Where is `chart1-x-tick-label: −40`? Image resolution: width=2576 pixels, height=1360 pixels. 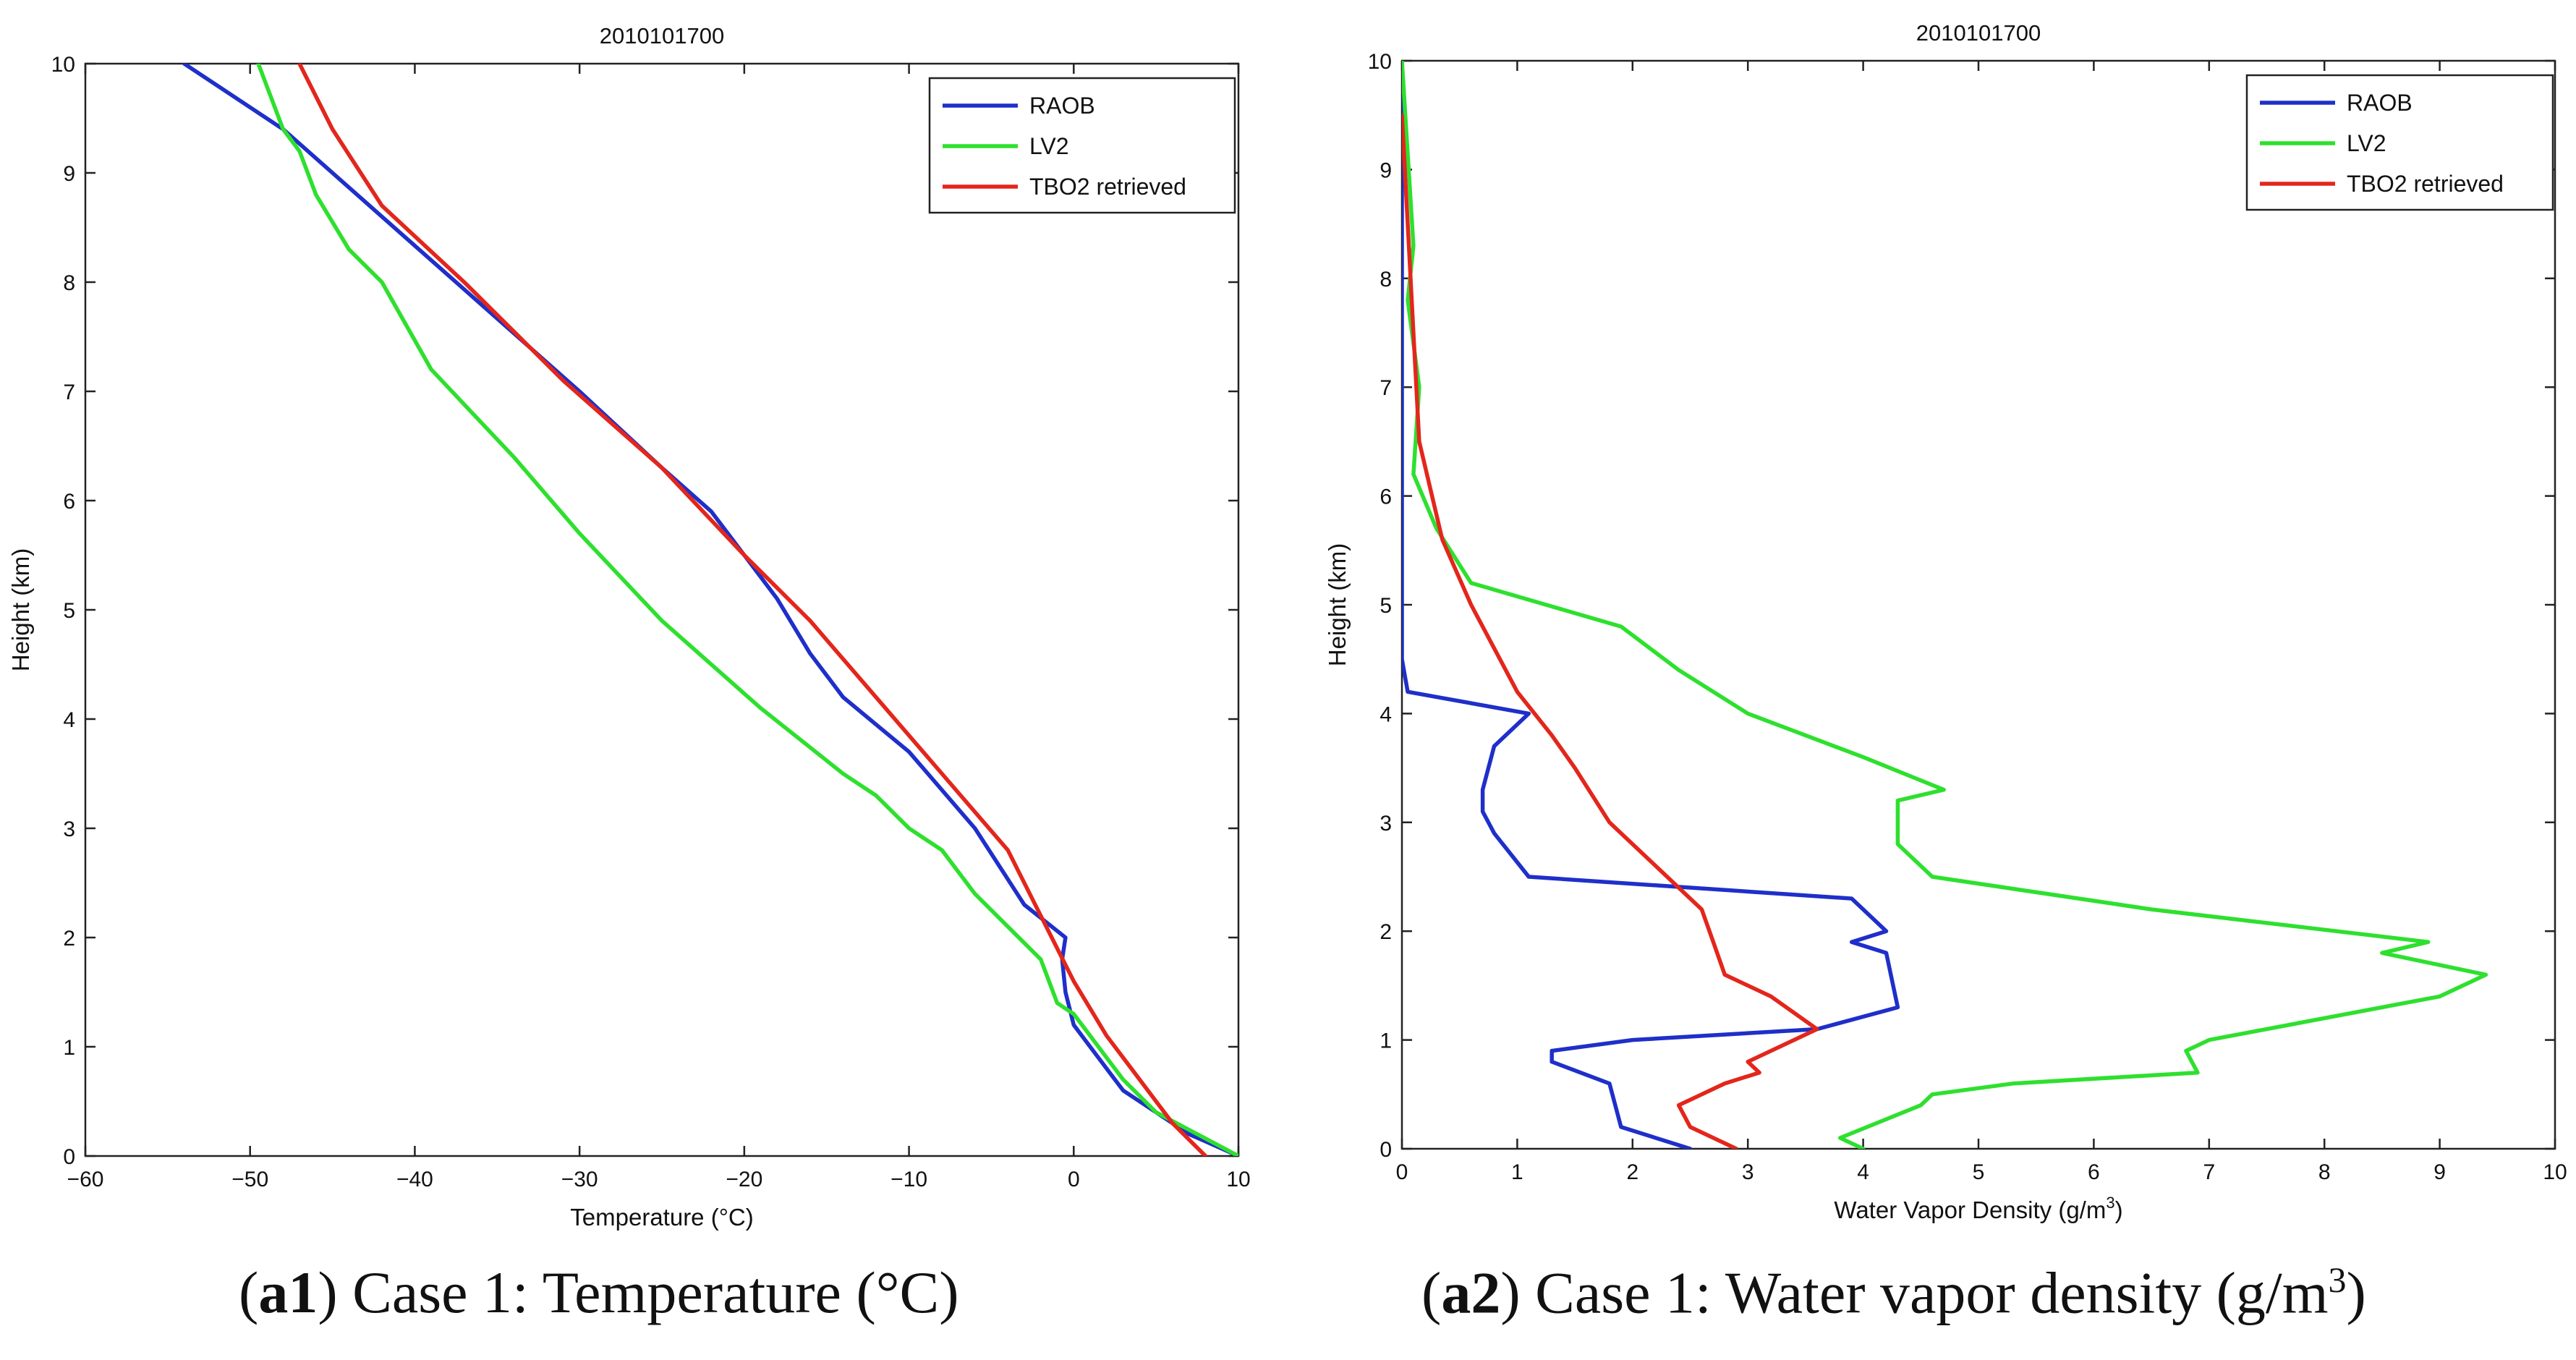 chart1-x-tick-label: −40 is located at coordinates (414, 1179).